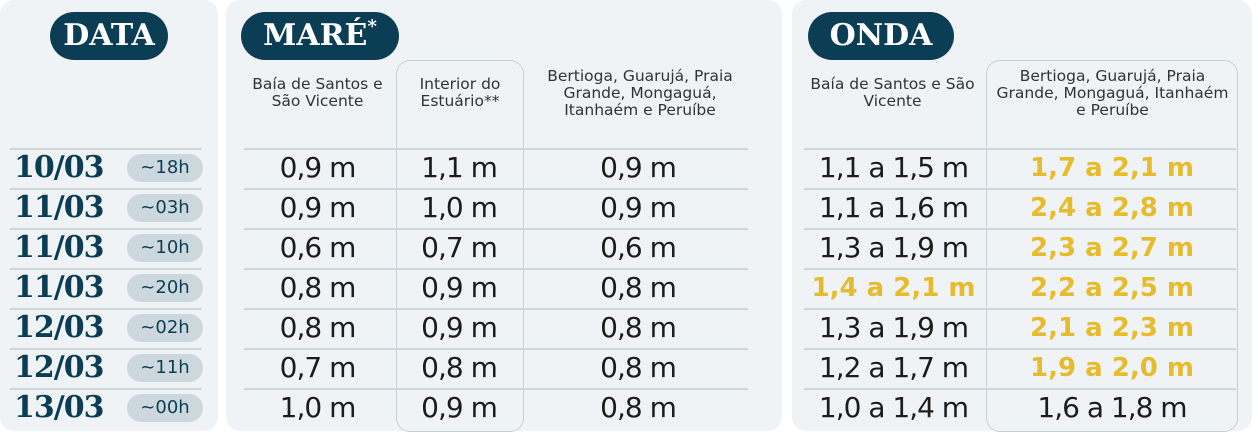 The width and height of the screenshot is (1258, 436). I want to click on onda-value: 1,6 a 1,8 m, so click(1112, 407).